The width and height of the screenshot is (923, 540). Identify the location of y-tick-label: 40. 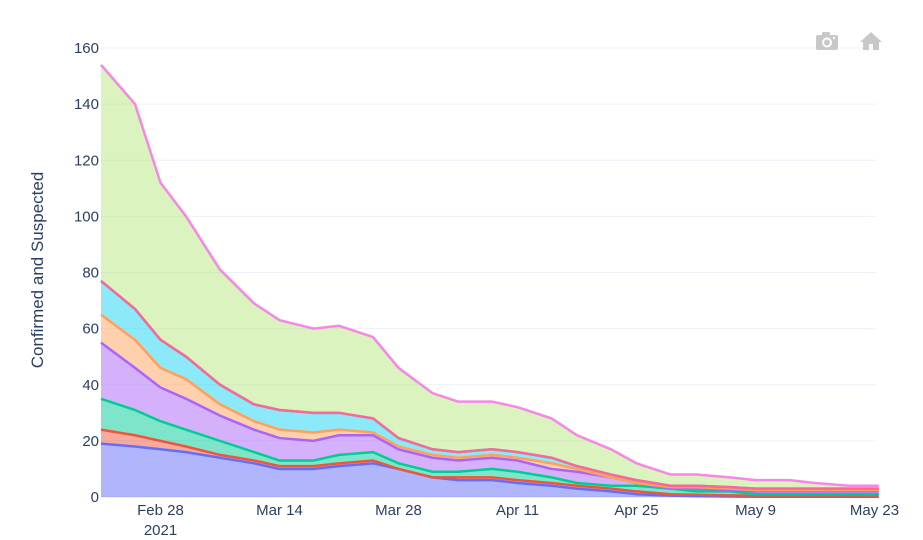
(90, 385).